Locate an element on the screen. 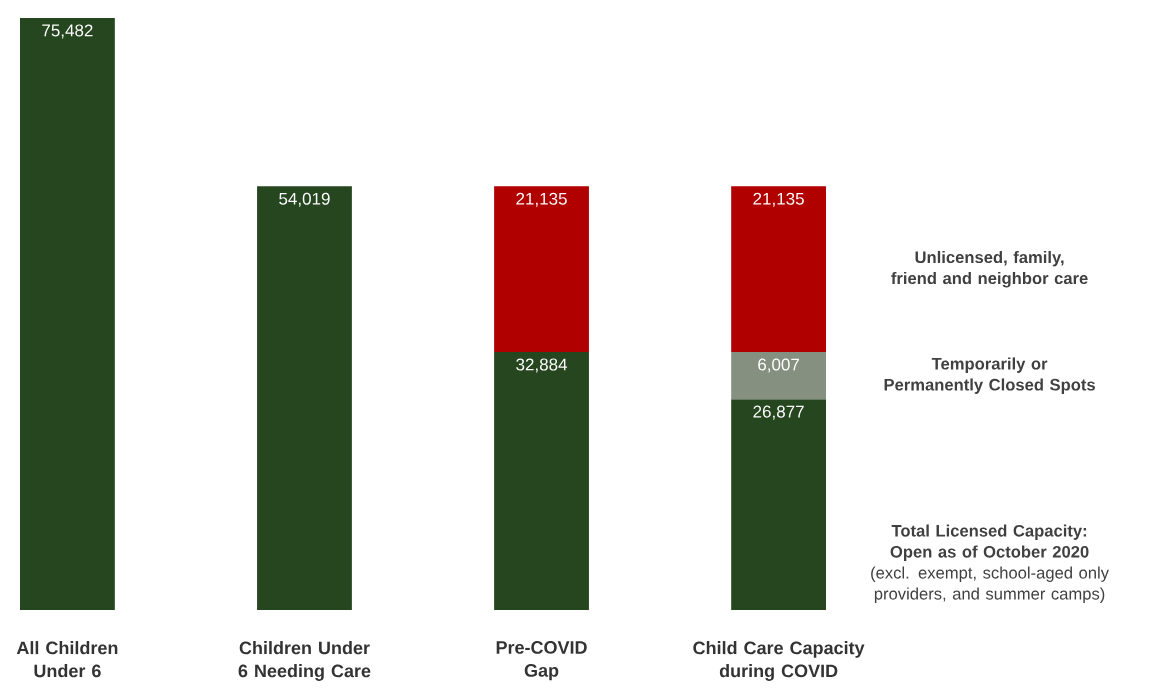 This screenshot has width=1168, height=698. data-label: 32,884 is located at coordinates (542, 365).